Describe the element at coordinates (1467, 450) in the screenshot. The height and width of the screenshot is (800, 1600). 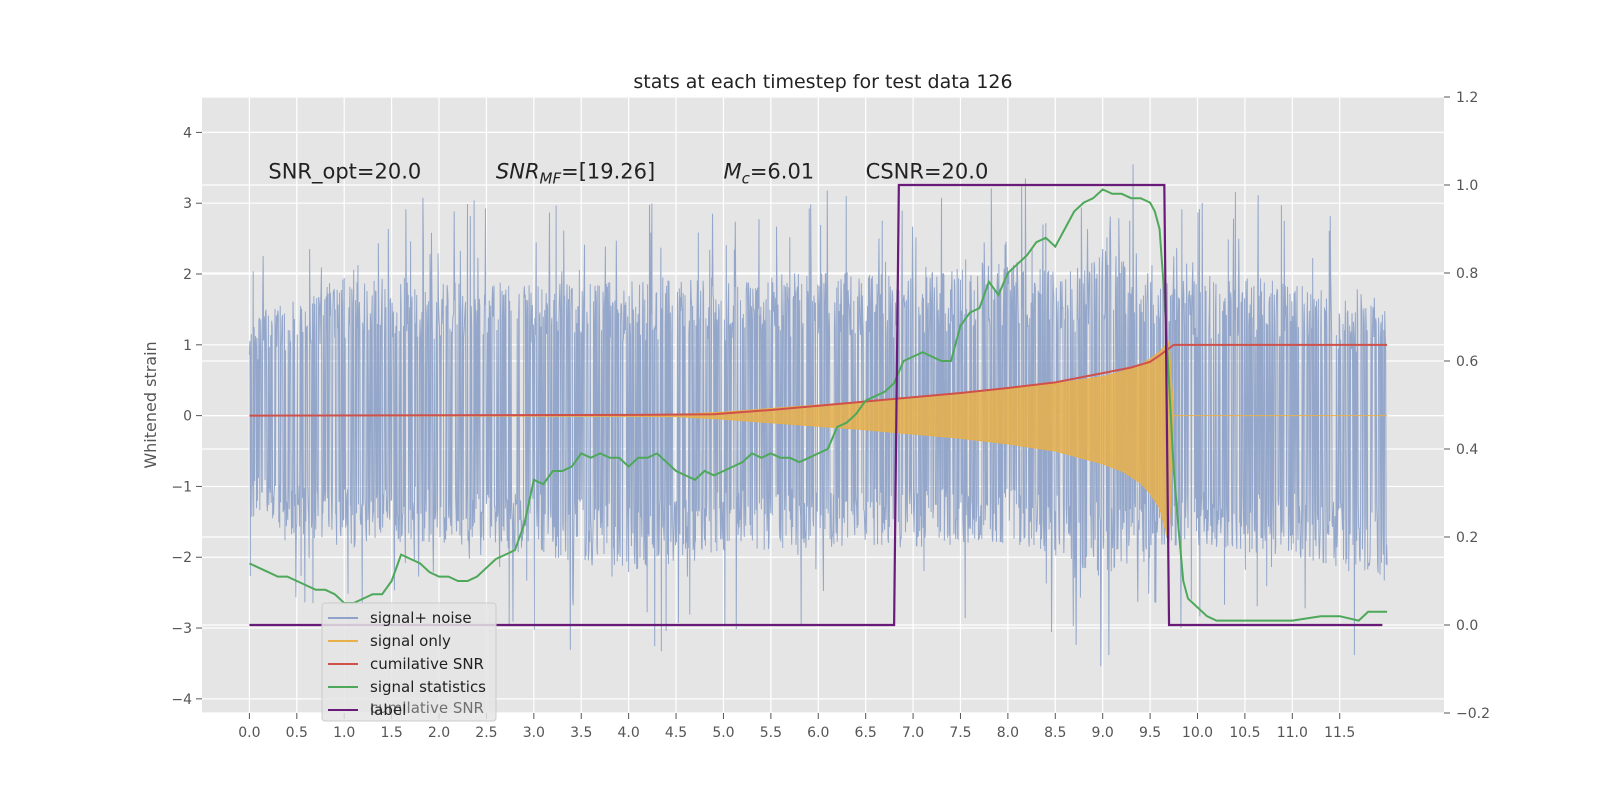
I see `y2-tick-label: 0.4` at that location.